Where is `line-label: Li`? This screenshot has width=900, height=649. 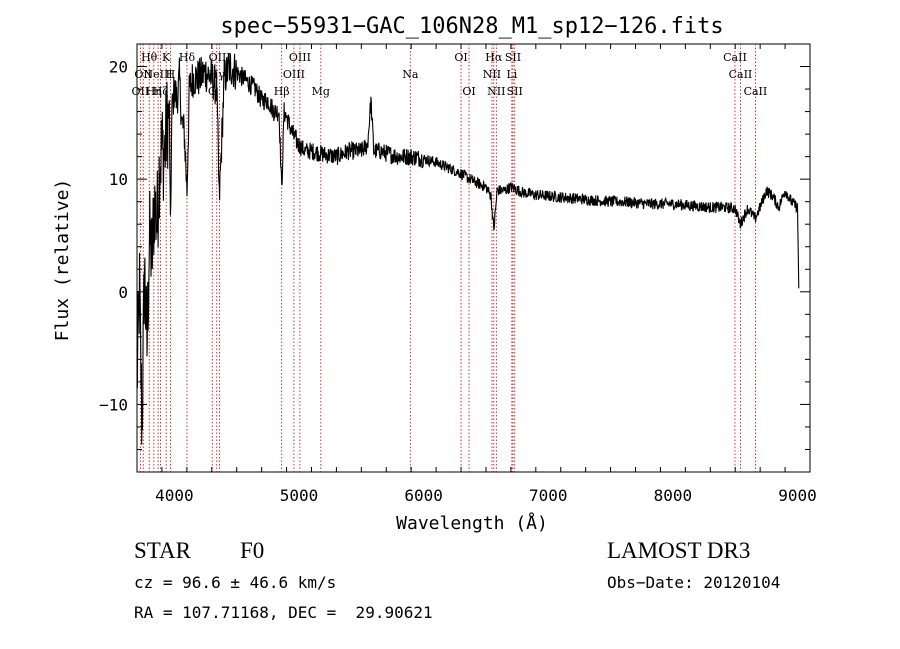
line-label: Li is located at coordinates (511, 74).